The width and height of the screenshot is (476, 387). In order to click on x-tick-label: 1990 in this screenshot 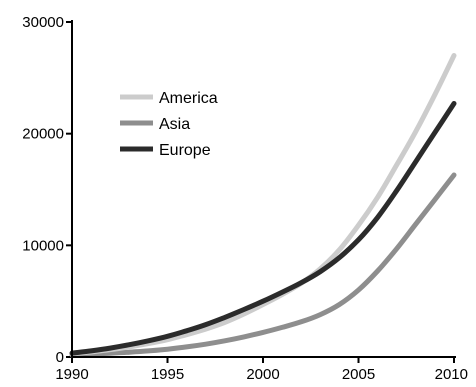, I will do `click(71, 374)`.